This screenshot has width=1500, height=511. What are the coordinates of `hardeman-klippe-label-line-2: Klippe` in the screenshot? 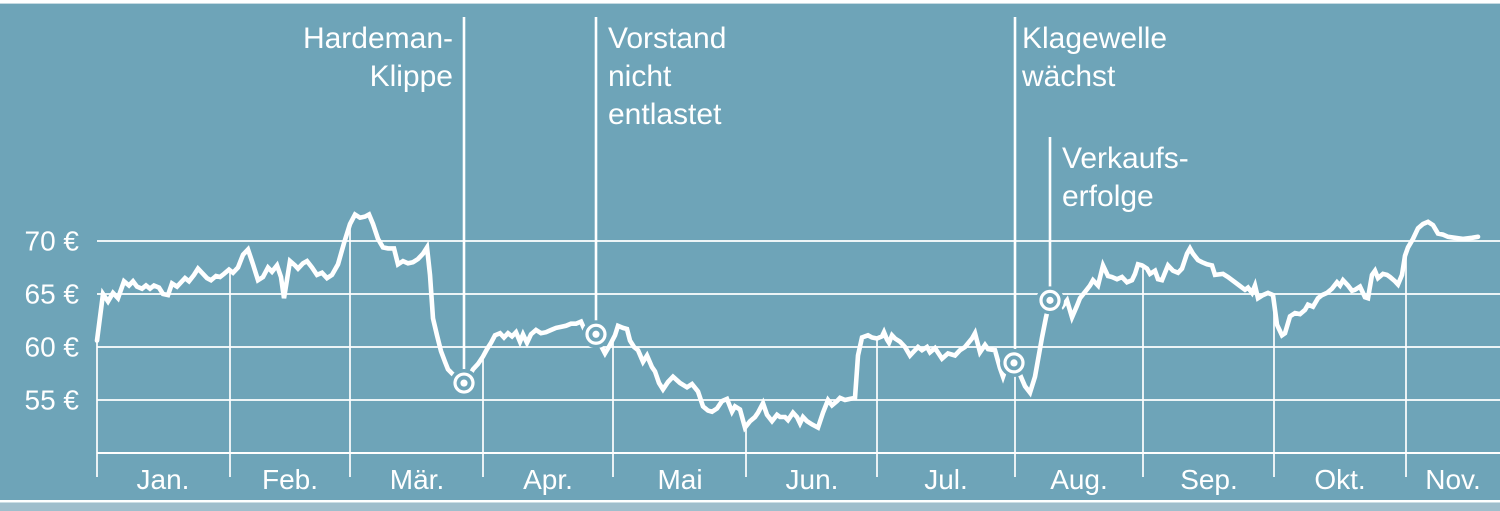 It's located at (411, 76).